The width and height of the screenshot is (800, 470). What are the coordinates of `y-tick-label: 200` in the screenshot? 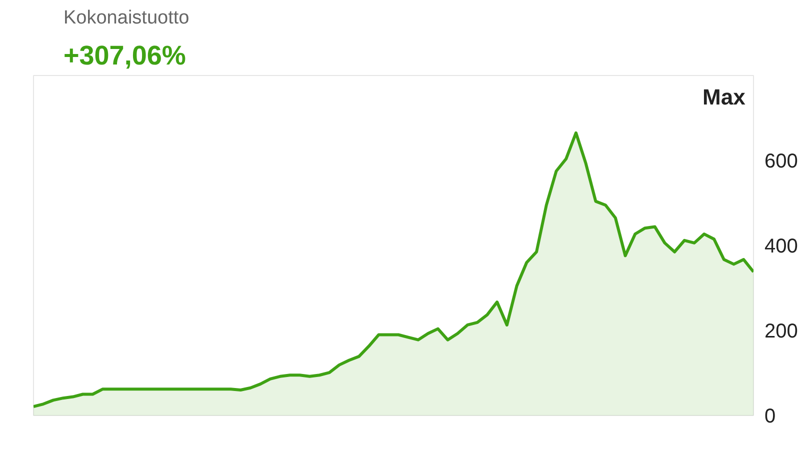 It's located at (781, 331).